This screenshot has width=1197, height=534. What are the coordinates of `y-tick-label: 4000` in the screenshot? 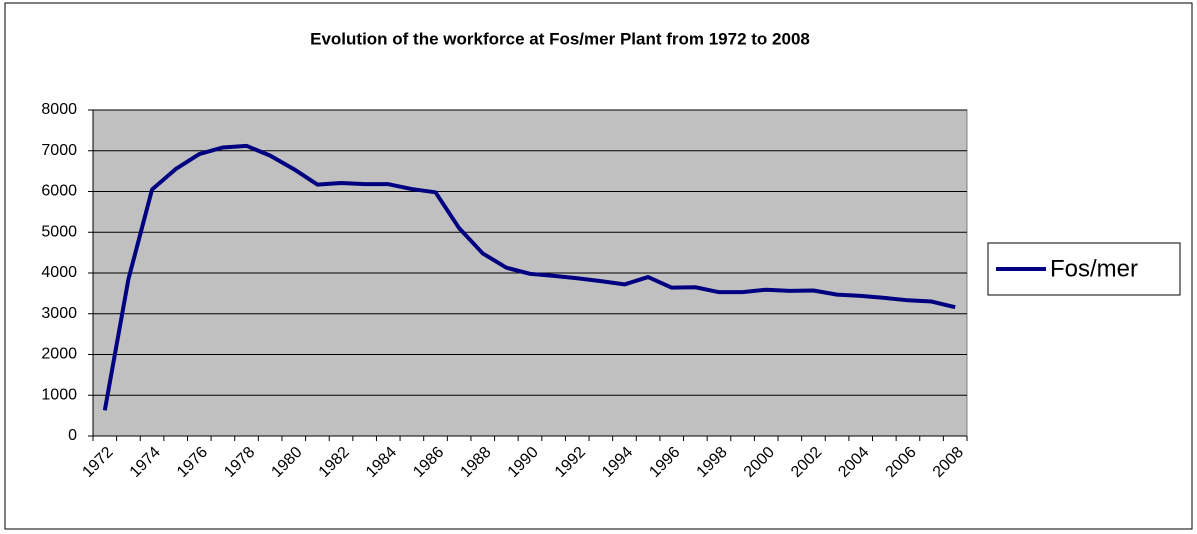 It's located at (59, 272).